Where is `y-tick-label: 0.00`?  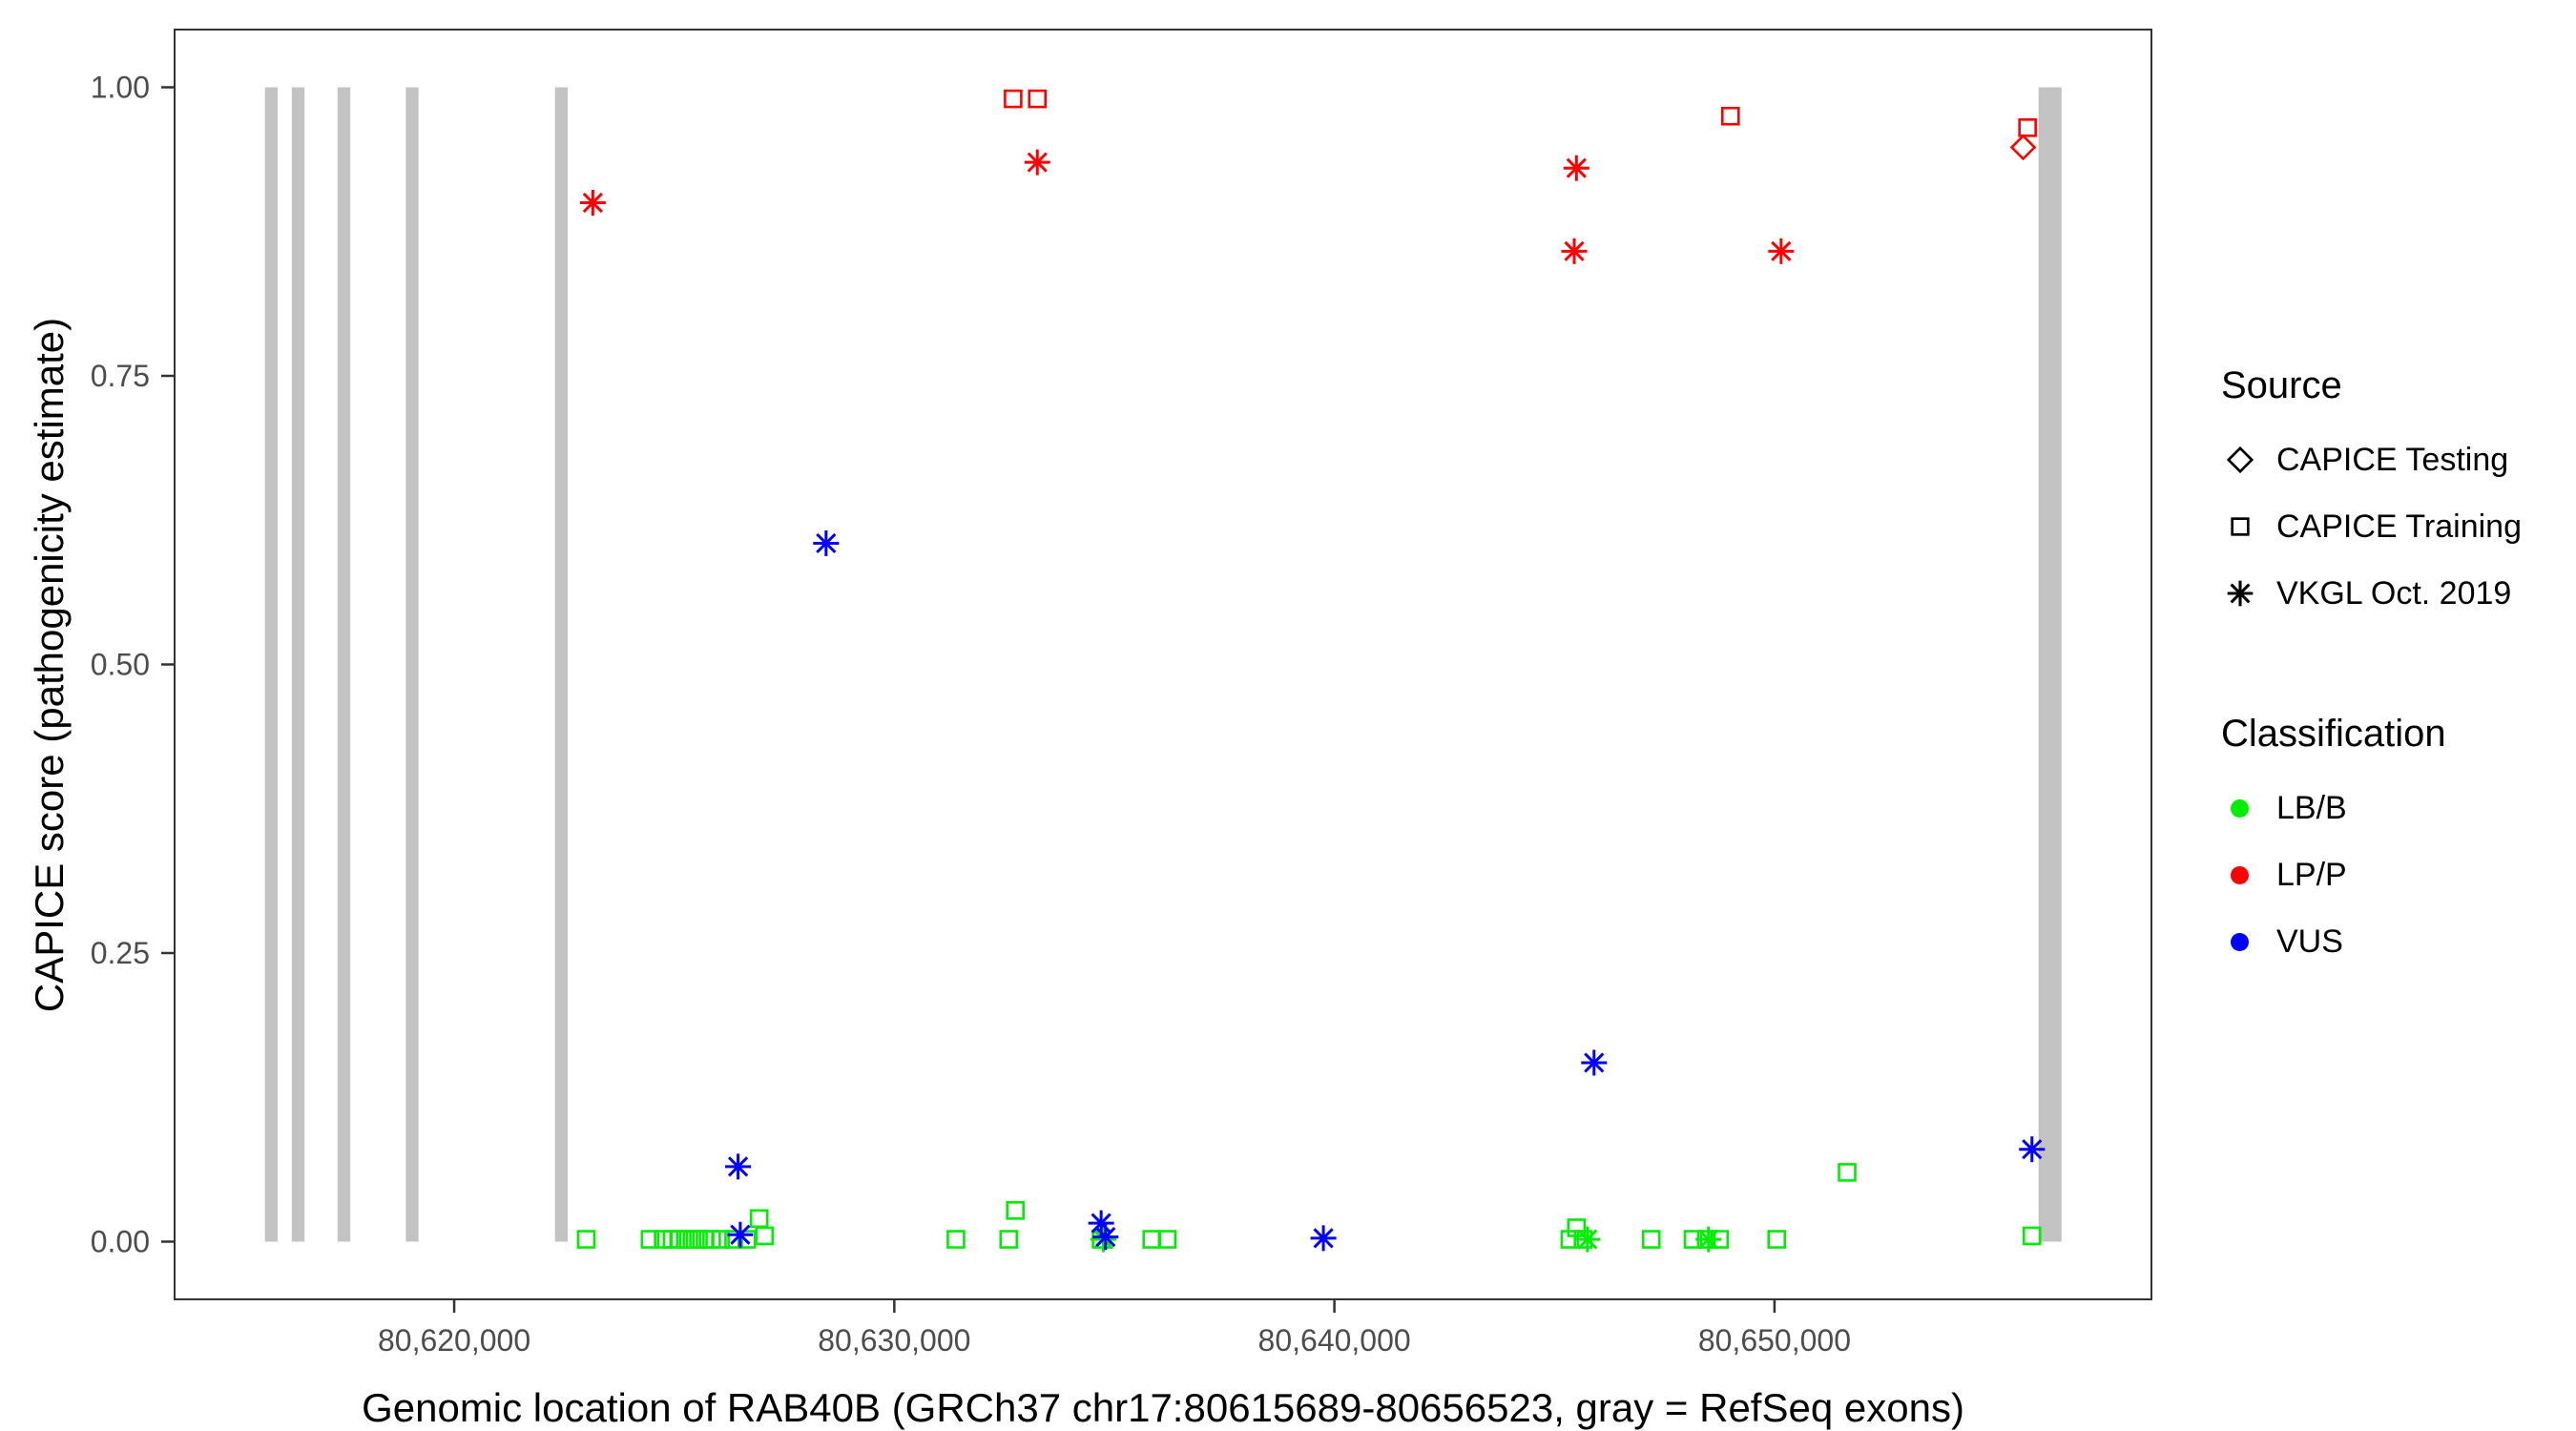
y-tick-label: 0.00 is located at coordinates (120, 1242).